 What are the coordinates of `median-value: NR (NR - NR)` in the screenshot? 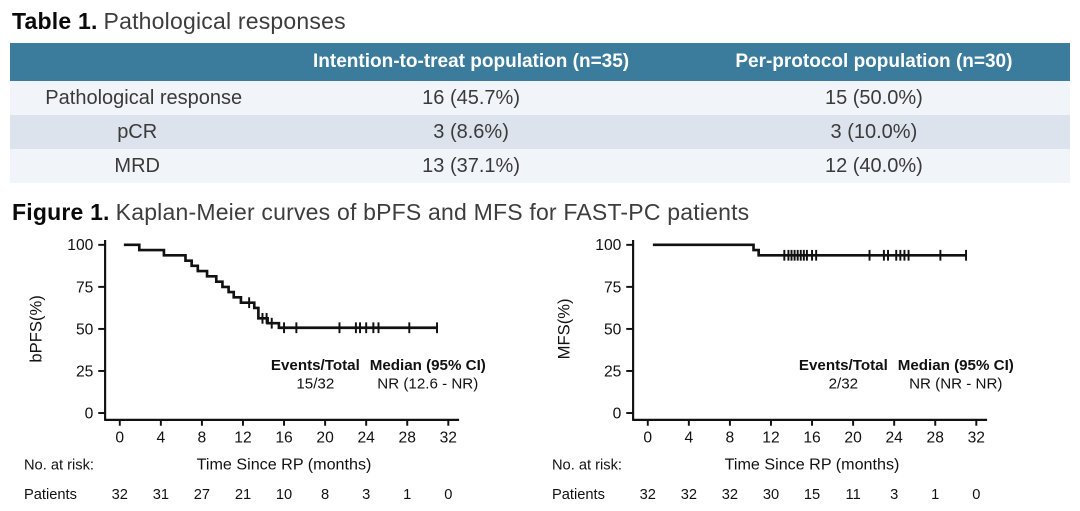 It's located at (955, 384).